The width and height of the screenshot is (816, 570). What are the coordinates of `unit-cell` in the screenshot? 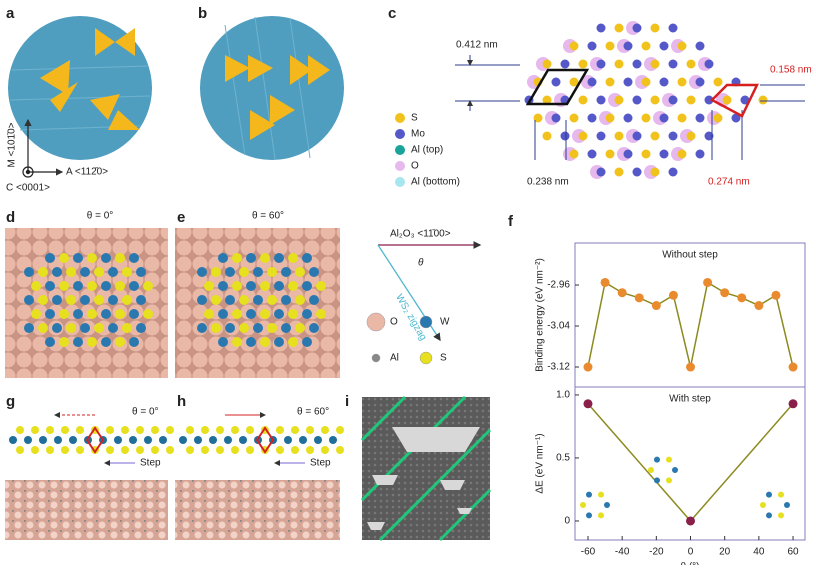 It's located at (557, 87).